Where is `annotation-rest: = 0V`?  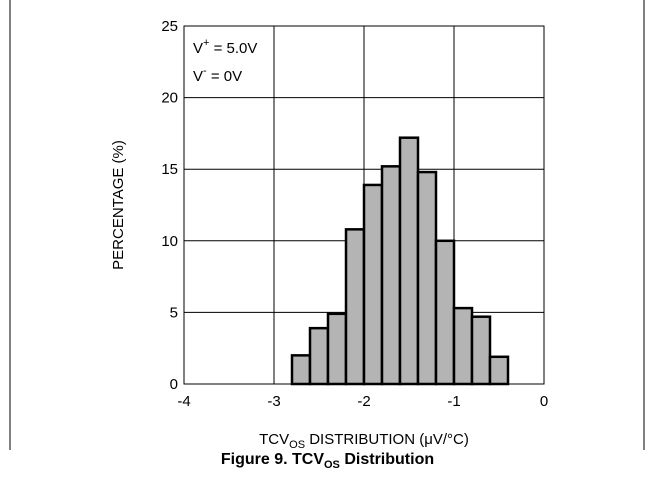 annotation-rest: = 0V is located at coordinates (224, 76).